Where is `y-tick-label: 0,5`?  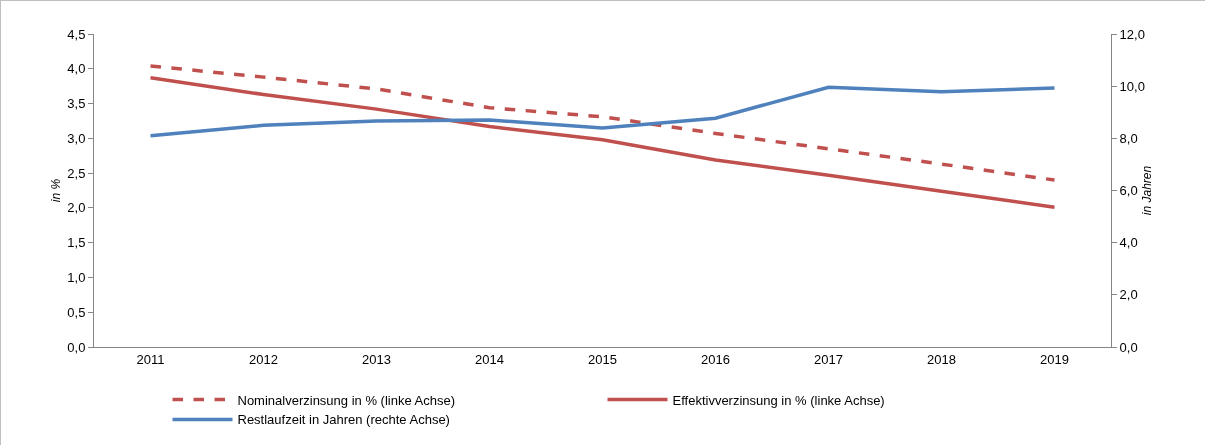 y-tick-label: 0,5 is located at coordinates (76, 312).